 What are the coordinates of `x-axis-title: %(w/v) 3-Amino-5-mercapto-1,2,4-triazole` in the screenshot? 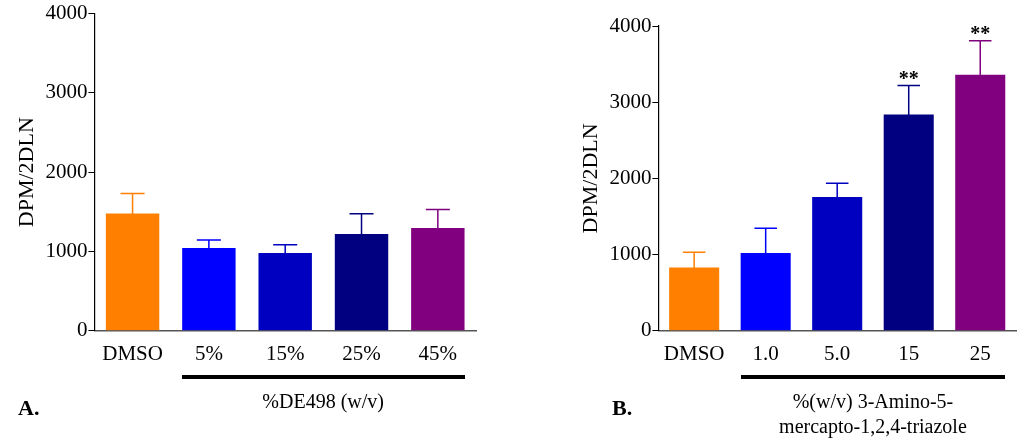 It's located at (873, 413).